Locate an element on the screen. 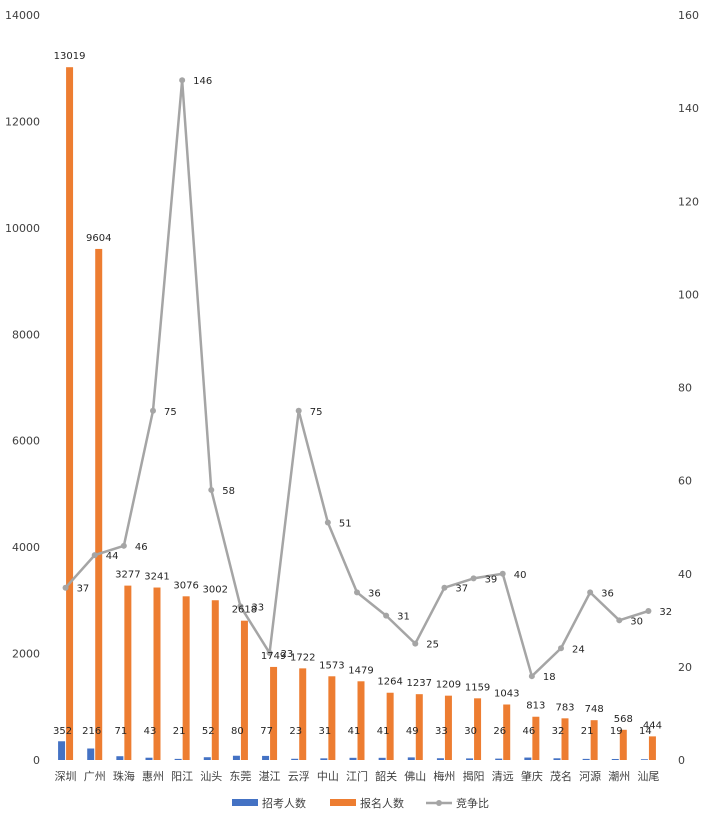  ratio-data-label: 39 is located at coordinates (491, 579).